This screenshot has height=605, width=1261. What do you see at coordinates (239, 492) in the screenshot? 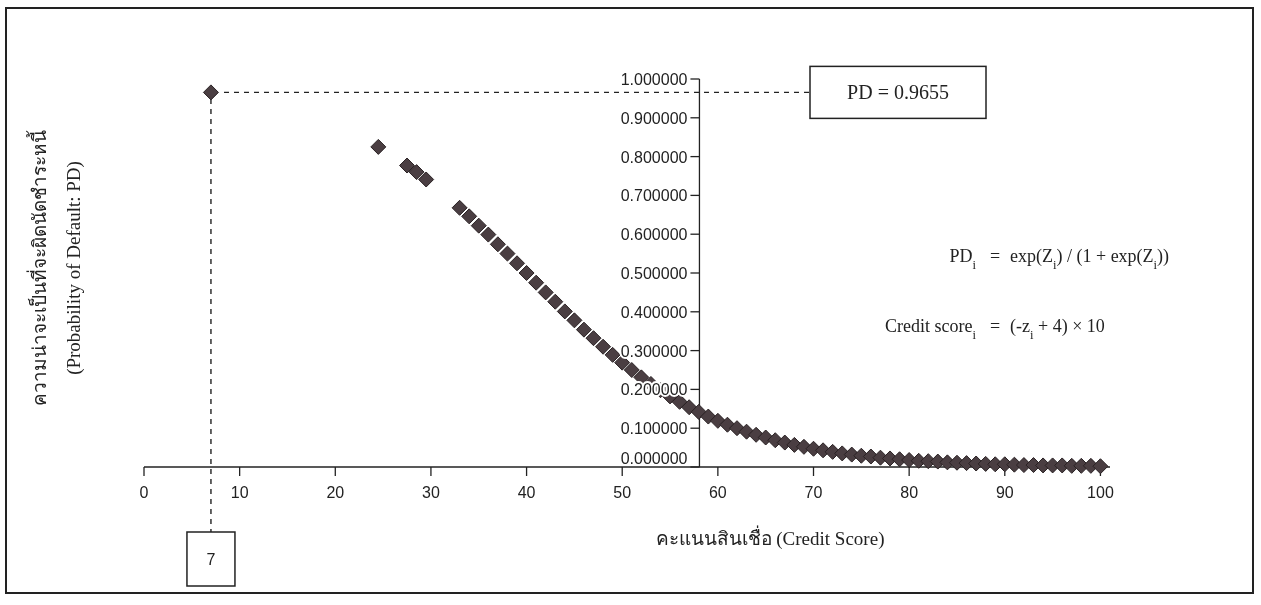
I see `x-tick-label: 10` at bounding box center [239, 492].